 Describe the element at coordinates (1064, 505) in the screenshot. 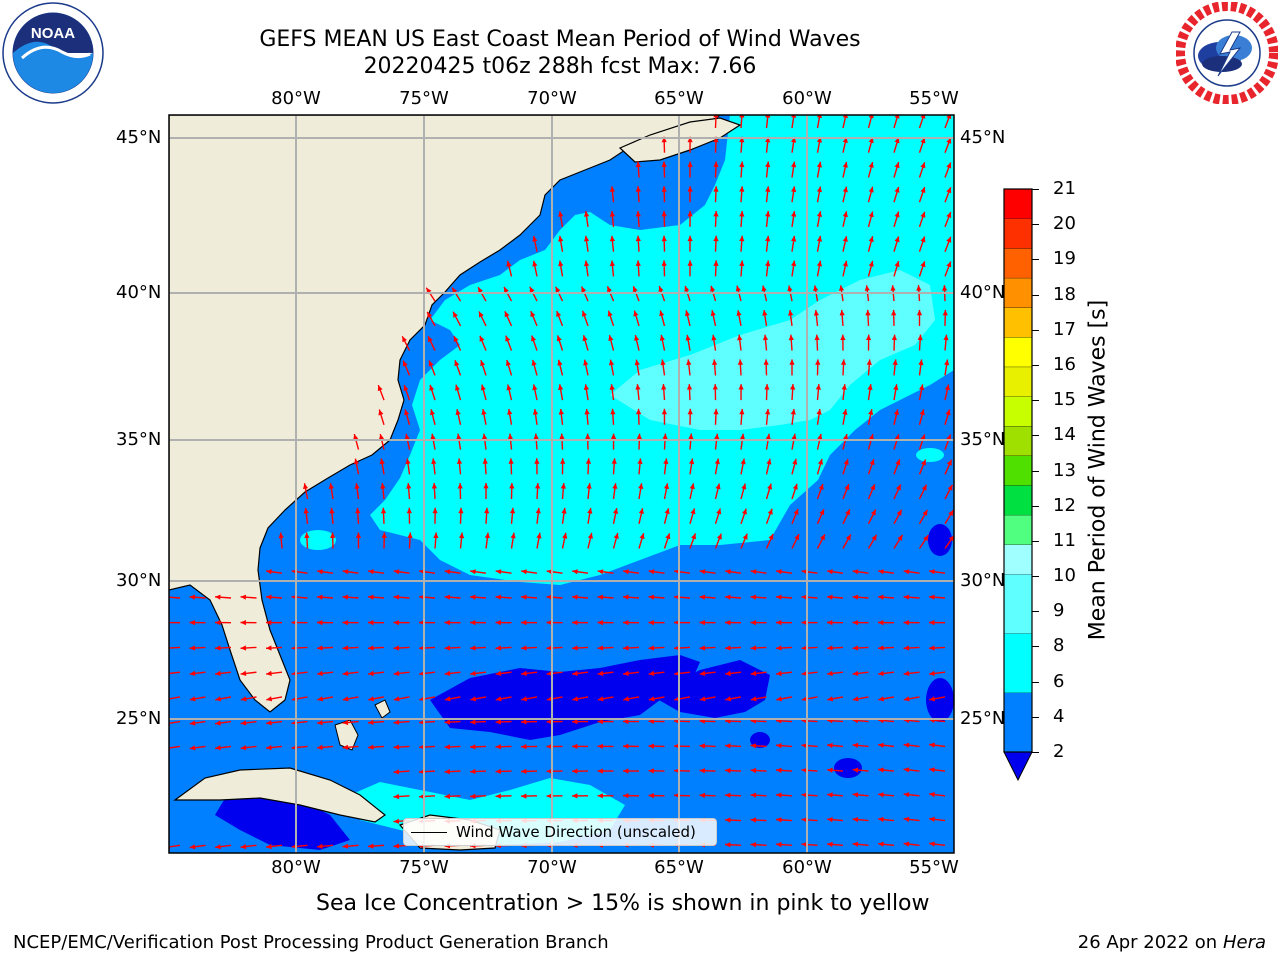

I see `colorbar-tick-label: 12` at that location.